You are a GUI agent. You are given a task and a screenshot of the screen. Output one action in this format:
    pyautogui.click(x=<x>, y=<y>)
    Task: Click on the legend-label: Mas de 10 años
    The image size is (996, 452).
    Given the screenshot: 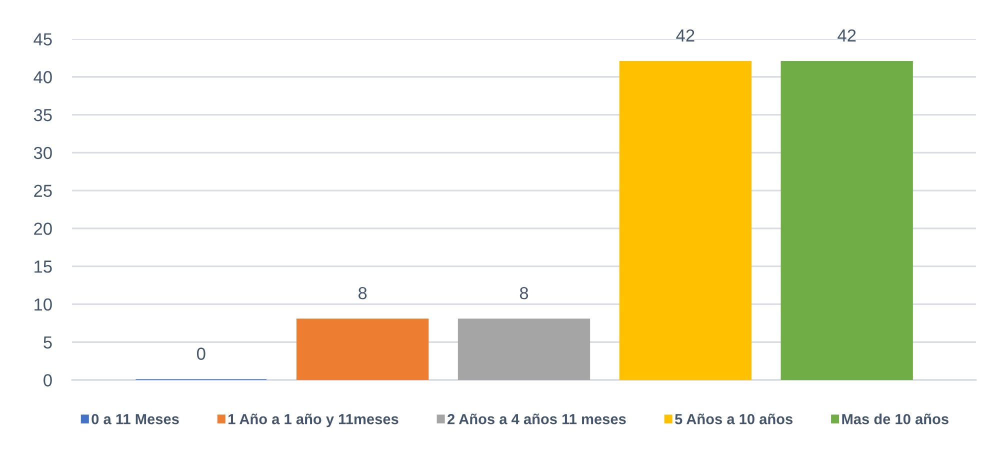 What is the action you would take?
    pyautogui.click(x=895, y=419)
    